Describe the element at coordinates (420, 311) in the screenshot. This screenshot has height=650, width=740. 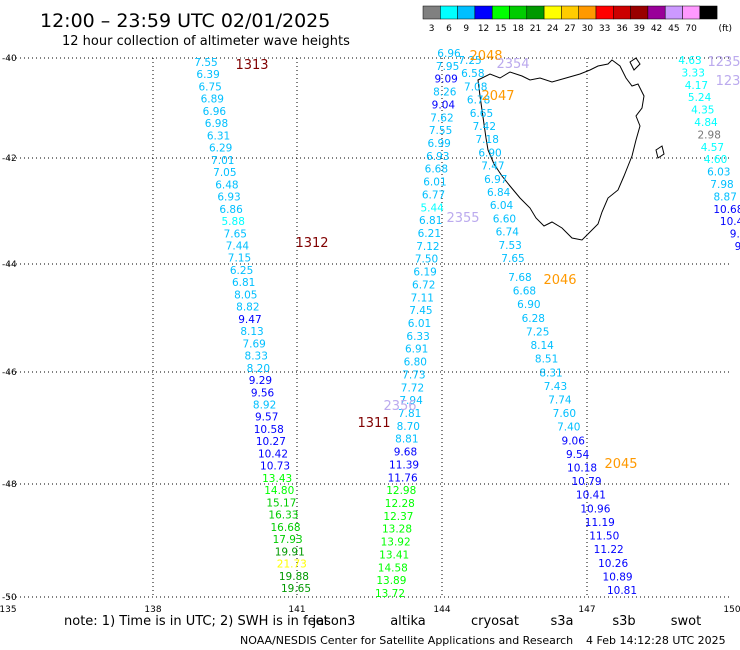
I see `wave-height-value: 7.45` at that location.